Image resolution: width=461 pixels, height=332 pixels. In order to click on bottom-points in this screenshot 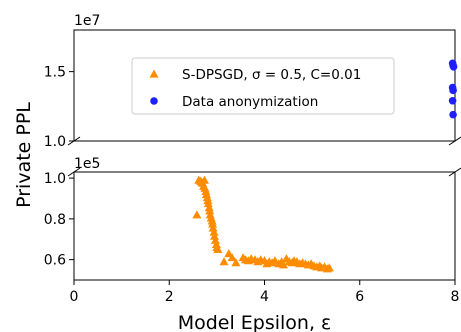, I will do `click(263, 224)`.